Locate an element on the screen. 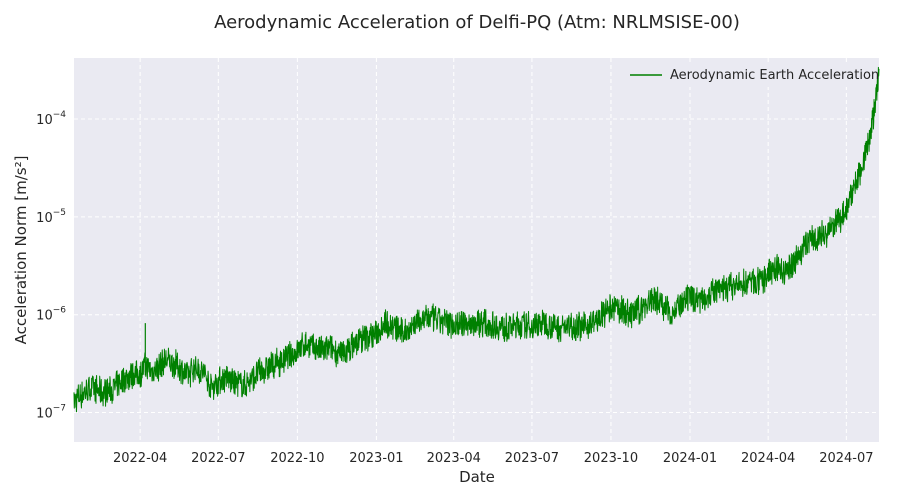  y-ticks: 10−710−610−510−4 is located at coordinates (51, 266).